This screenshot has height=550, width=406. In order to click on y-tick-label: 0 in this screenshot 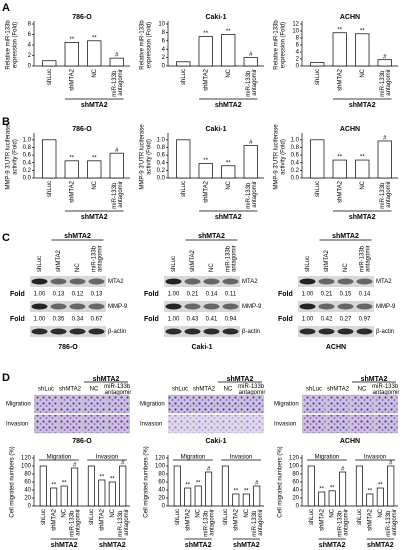, I will do `click(164, 507)`.